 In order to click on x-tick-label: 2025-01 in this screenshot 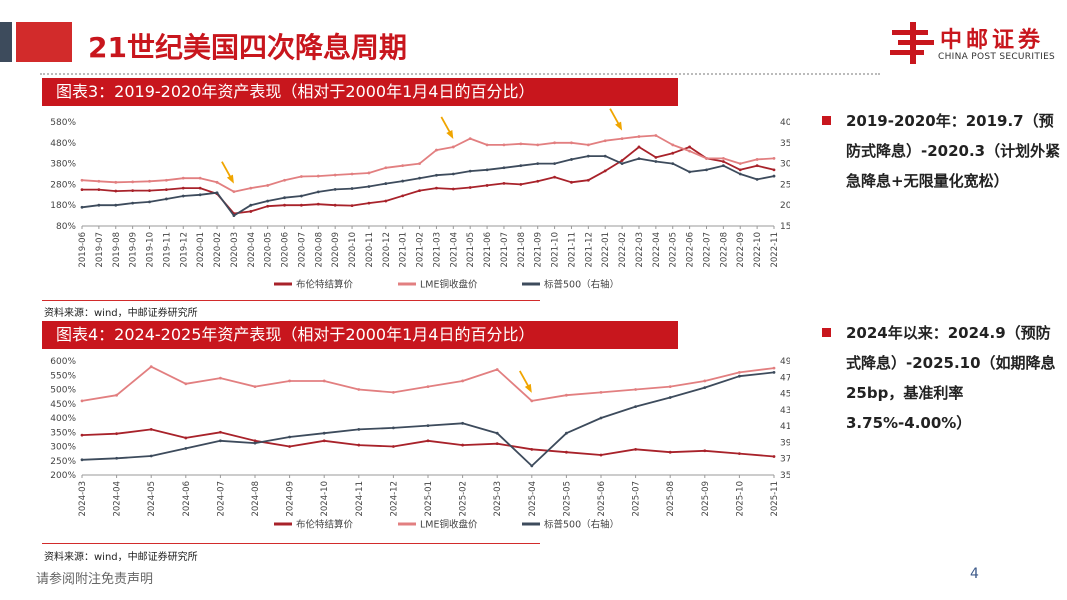, I will do `click(429, 499)`.